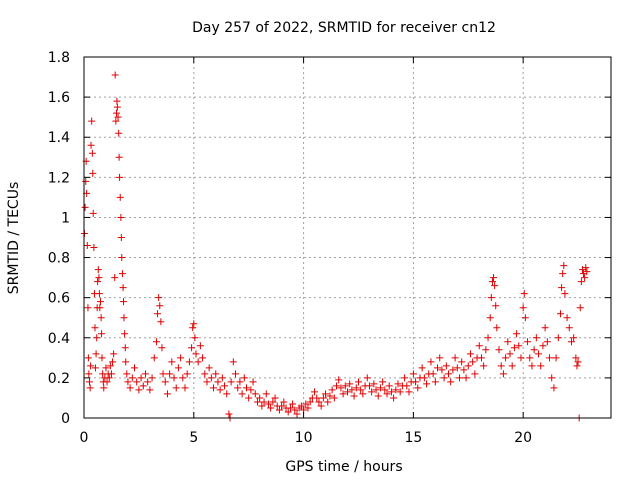  What do you see at coordinates (59, 379) in the screenshot?
I see `y-tick-label: 0.2` at bounding box center [59, 379].